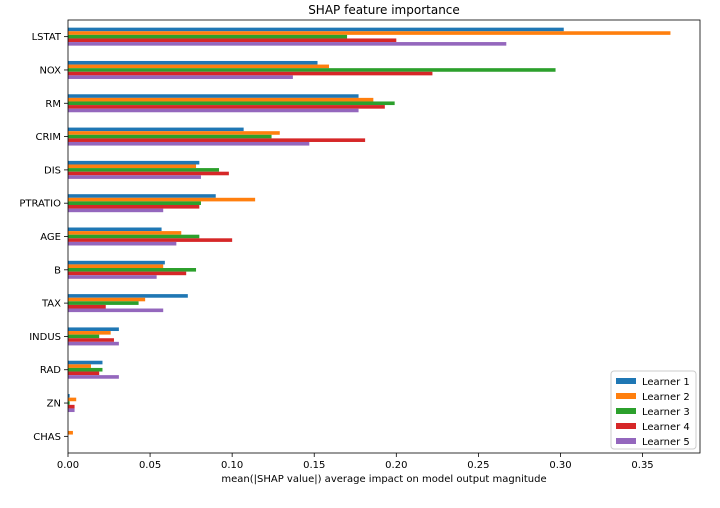  What do you see at coordinates (642, 465) in the screenshot?
I see `x-tick-label: 0.35` at bounding box center [642, 465].